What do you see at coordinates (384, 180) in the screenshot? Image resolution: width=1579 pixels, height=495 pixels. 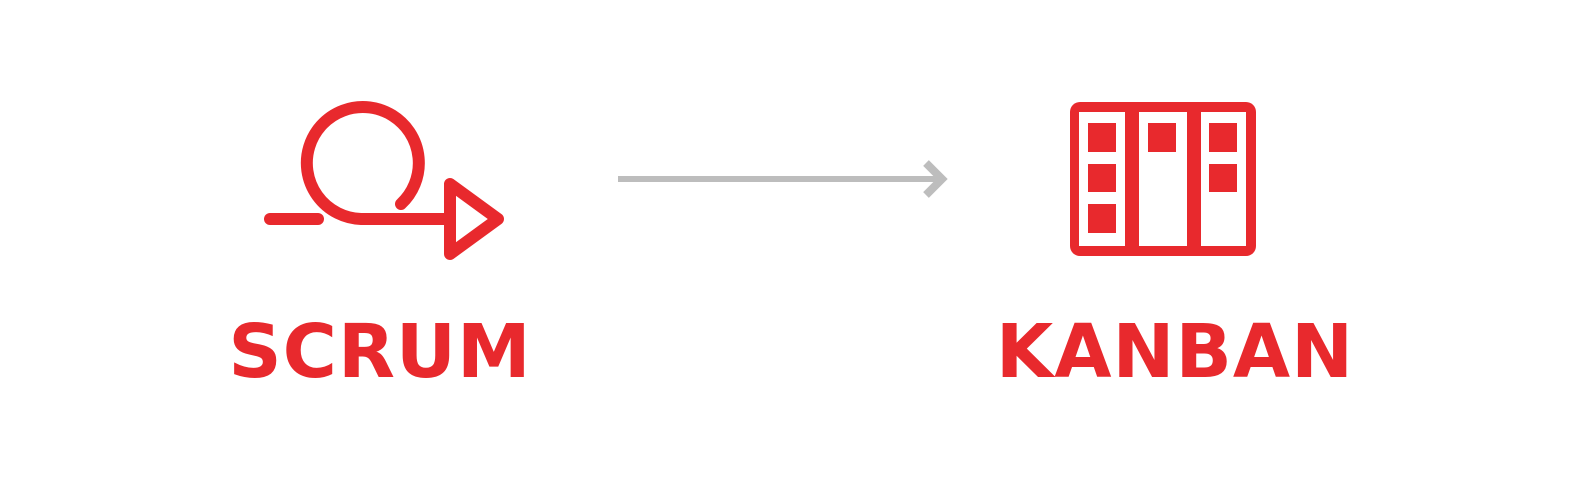 I see `scrum-cycle-icon` at bounding box center [384, 180].